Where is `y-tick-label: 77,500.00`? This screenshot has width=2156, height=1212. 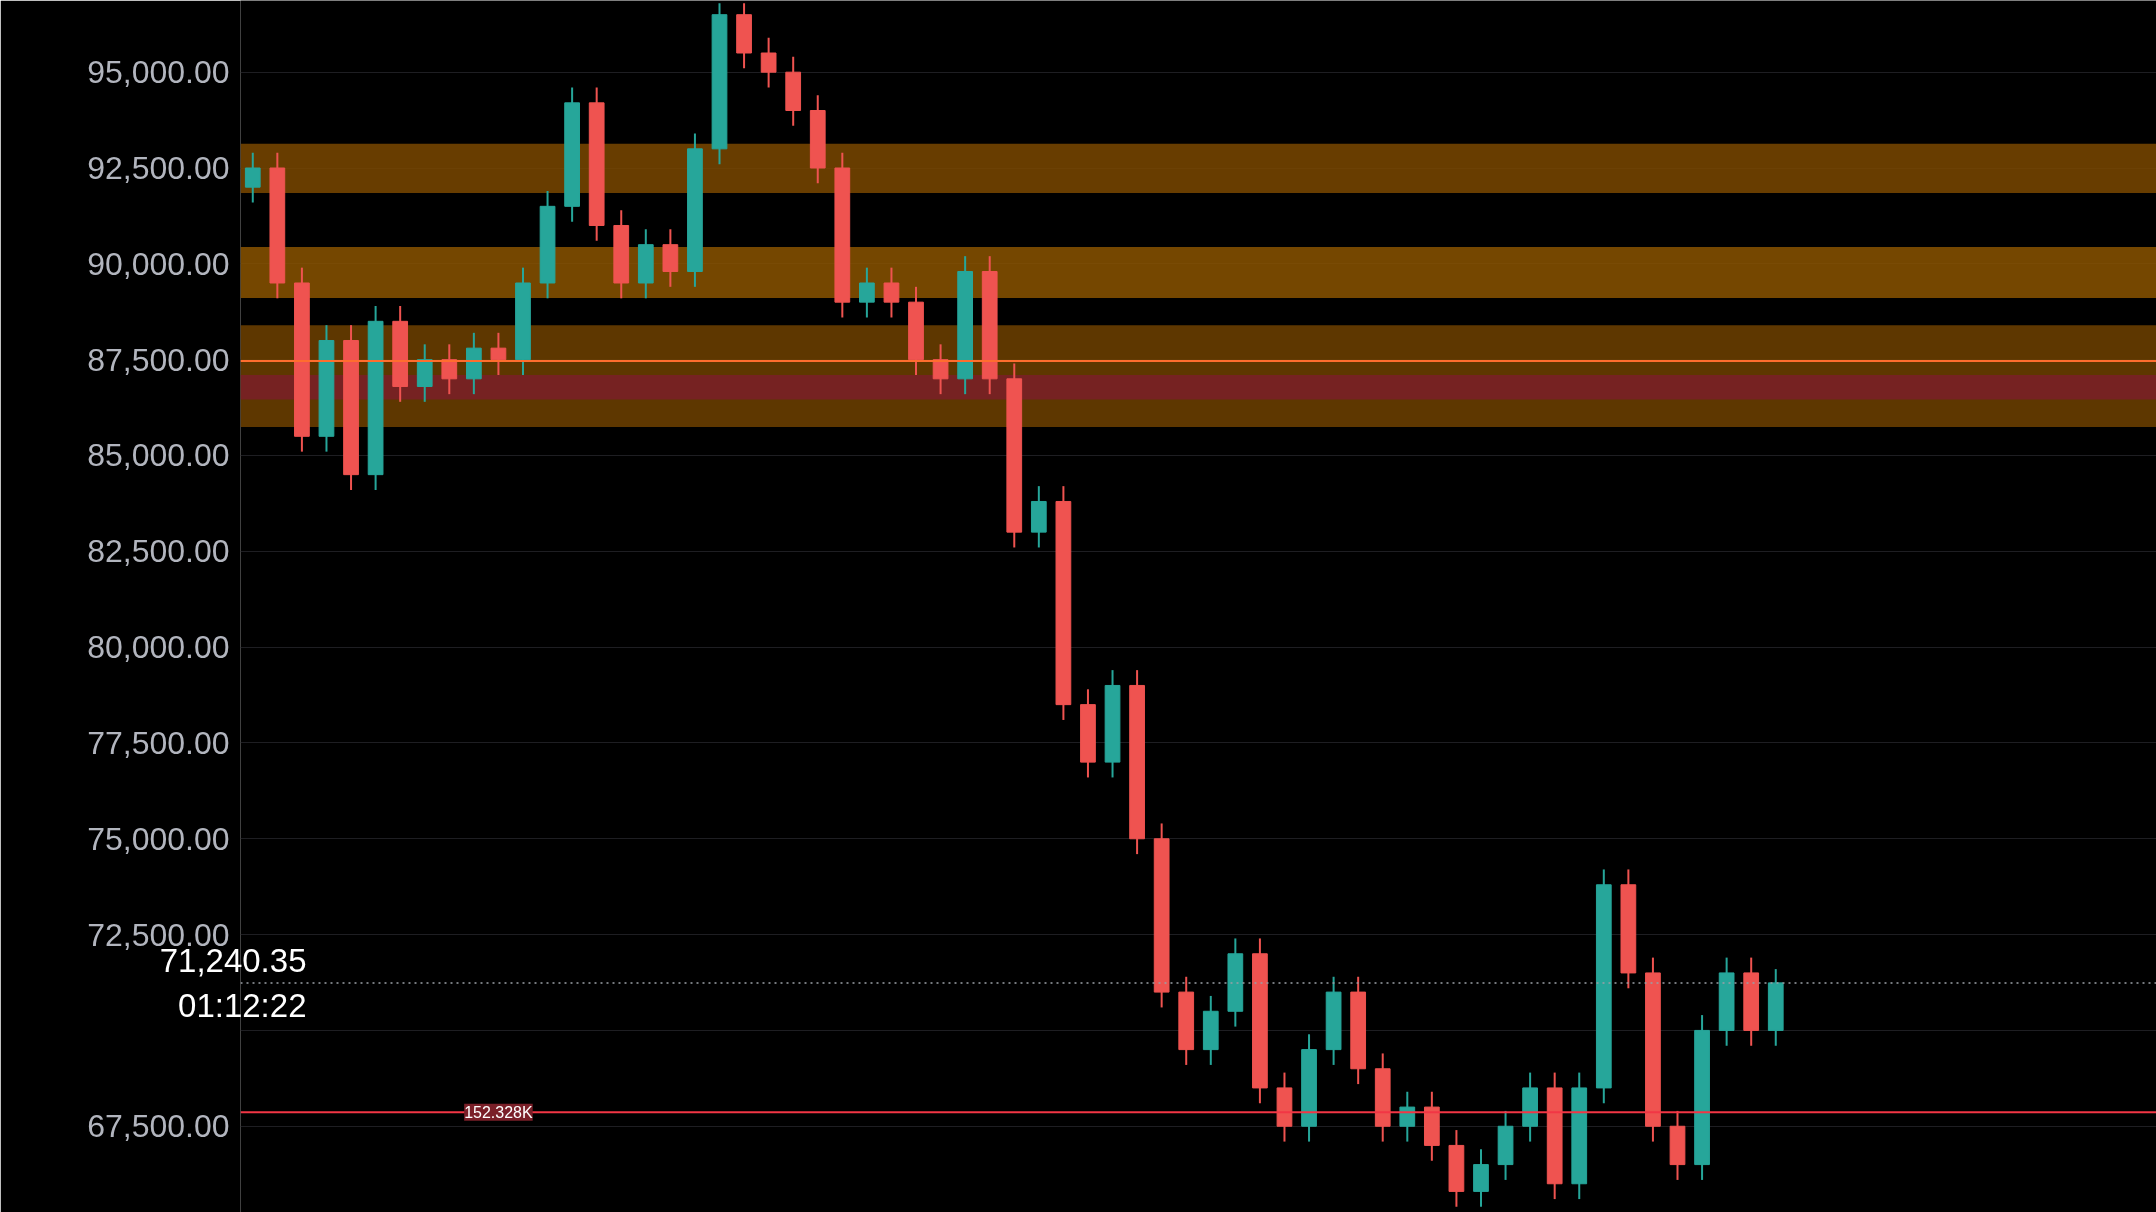 y-tick-label: 77,500.00 is located at coordinates (158, 742).